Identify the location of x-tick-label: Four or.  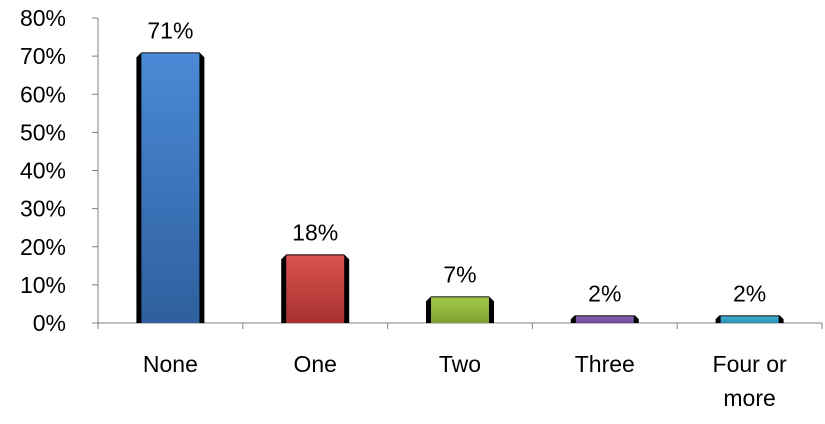
(750, 364).